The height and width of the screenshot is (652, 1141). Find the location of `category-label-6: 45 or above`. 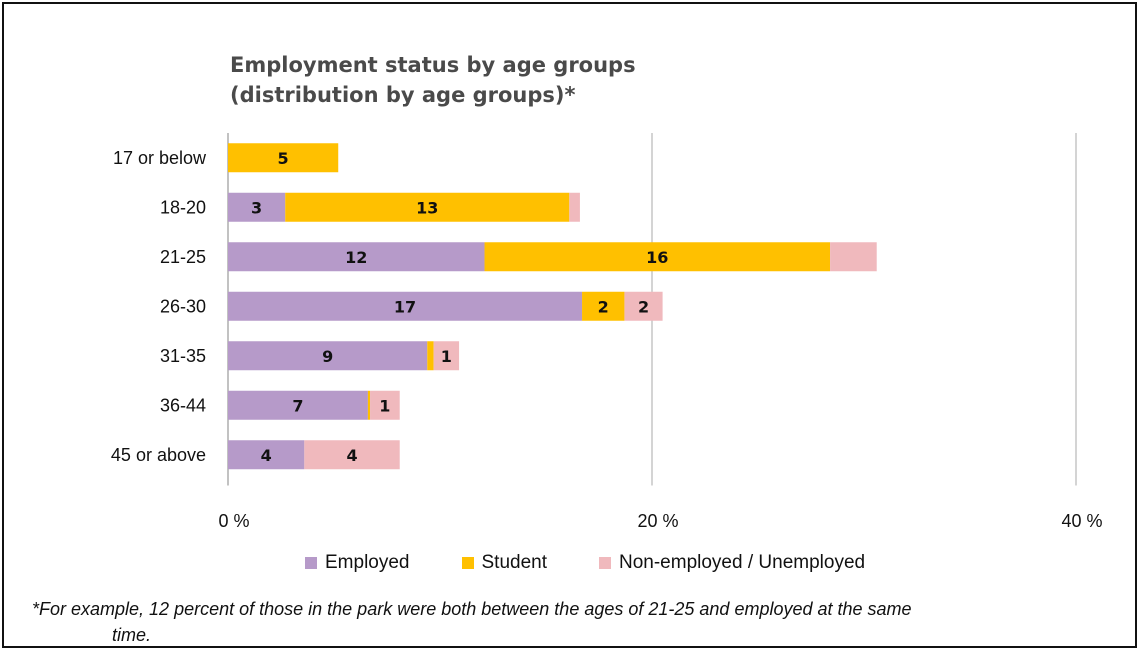

category-label-6: 45 or above is located at coordinates (158, 455).